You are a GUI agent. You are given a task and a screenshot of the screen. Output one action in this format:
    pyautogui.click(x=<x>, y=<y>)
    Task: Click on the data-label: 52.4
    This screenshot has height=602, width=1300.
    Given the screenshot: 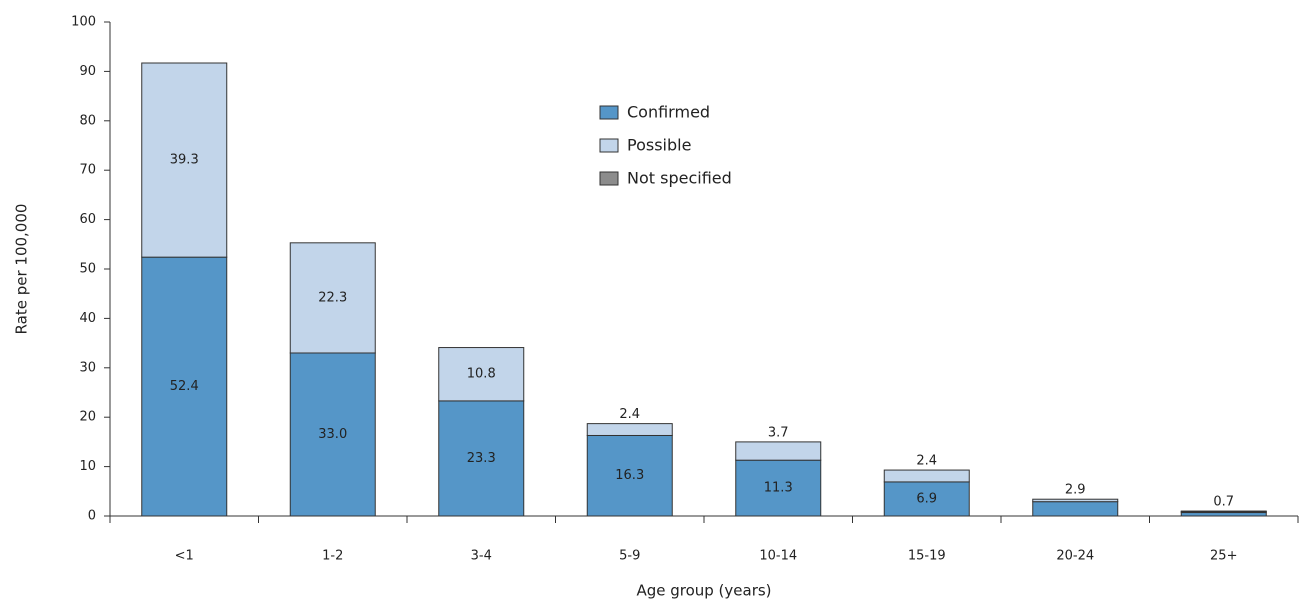 What is the action you would take?
    pyautogui.click(x=184, y=386)
    